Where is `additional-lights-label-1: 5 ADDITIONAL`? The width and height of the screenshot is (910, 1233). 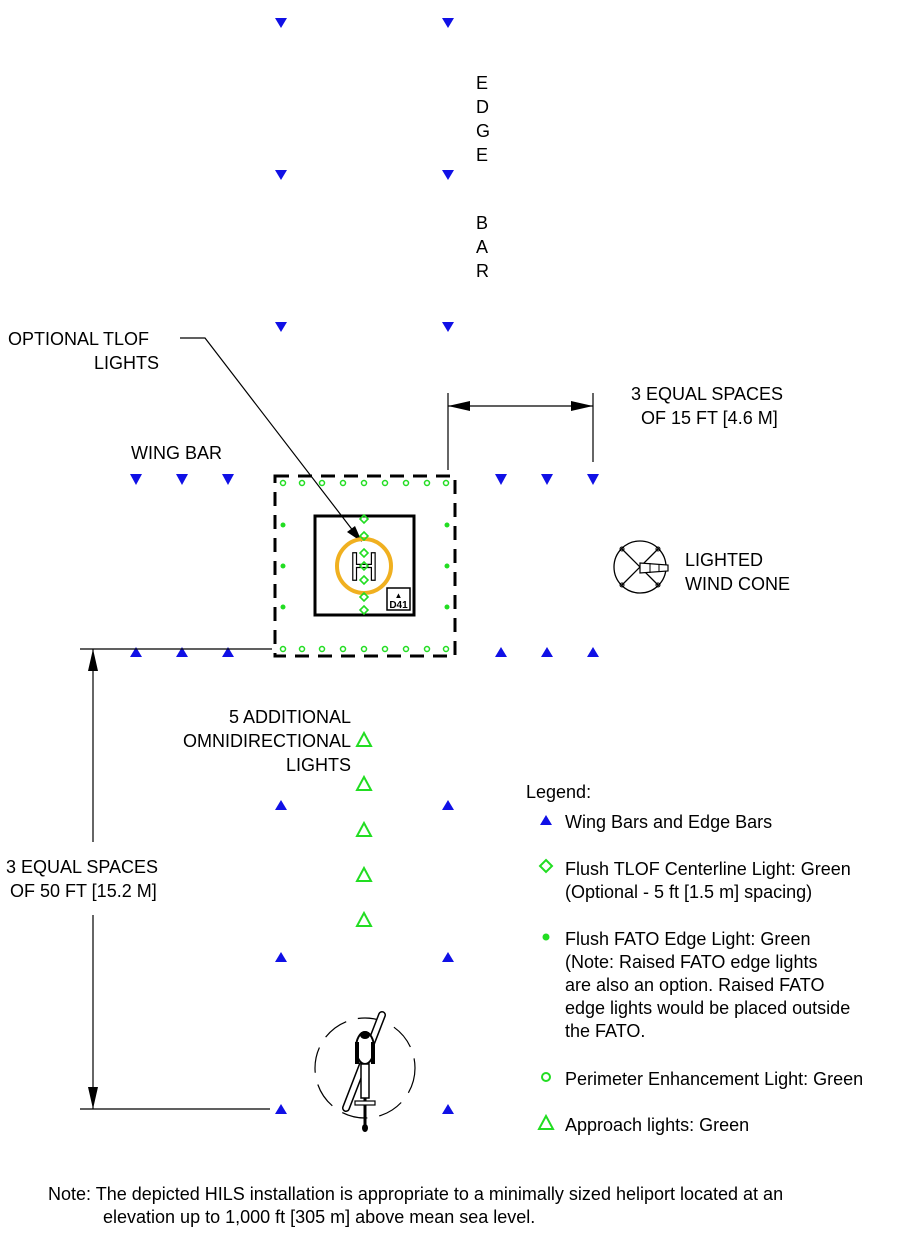
additional-lights-label-1: 5 ADDITIONAL is located at coordinates (290, 717).